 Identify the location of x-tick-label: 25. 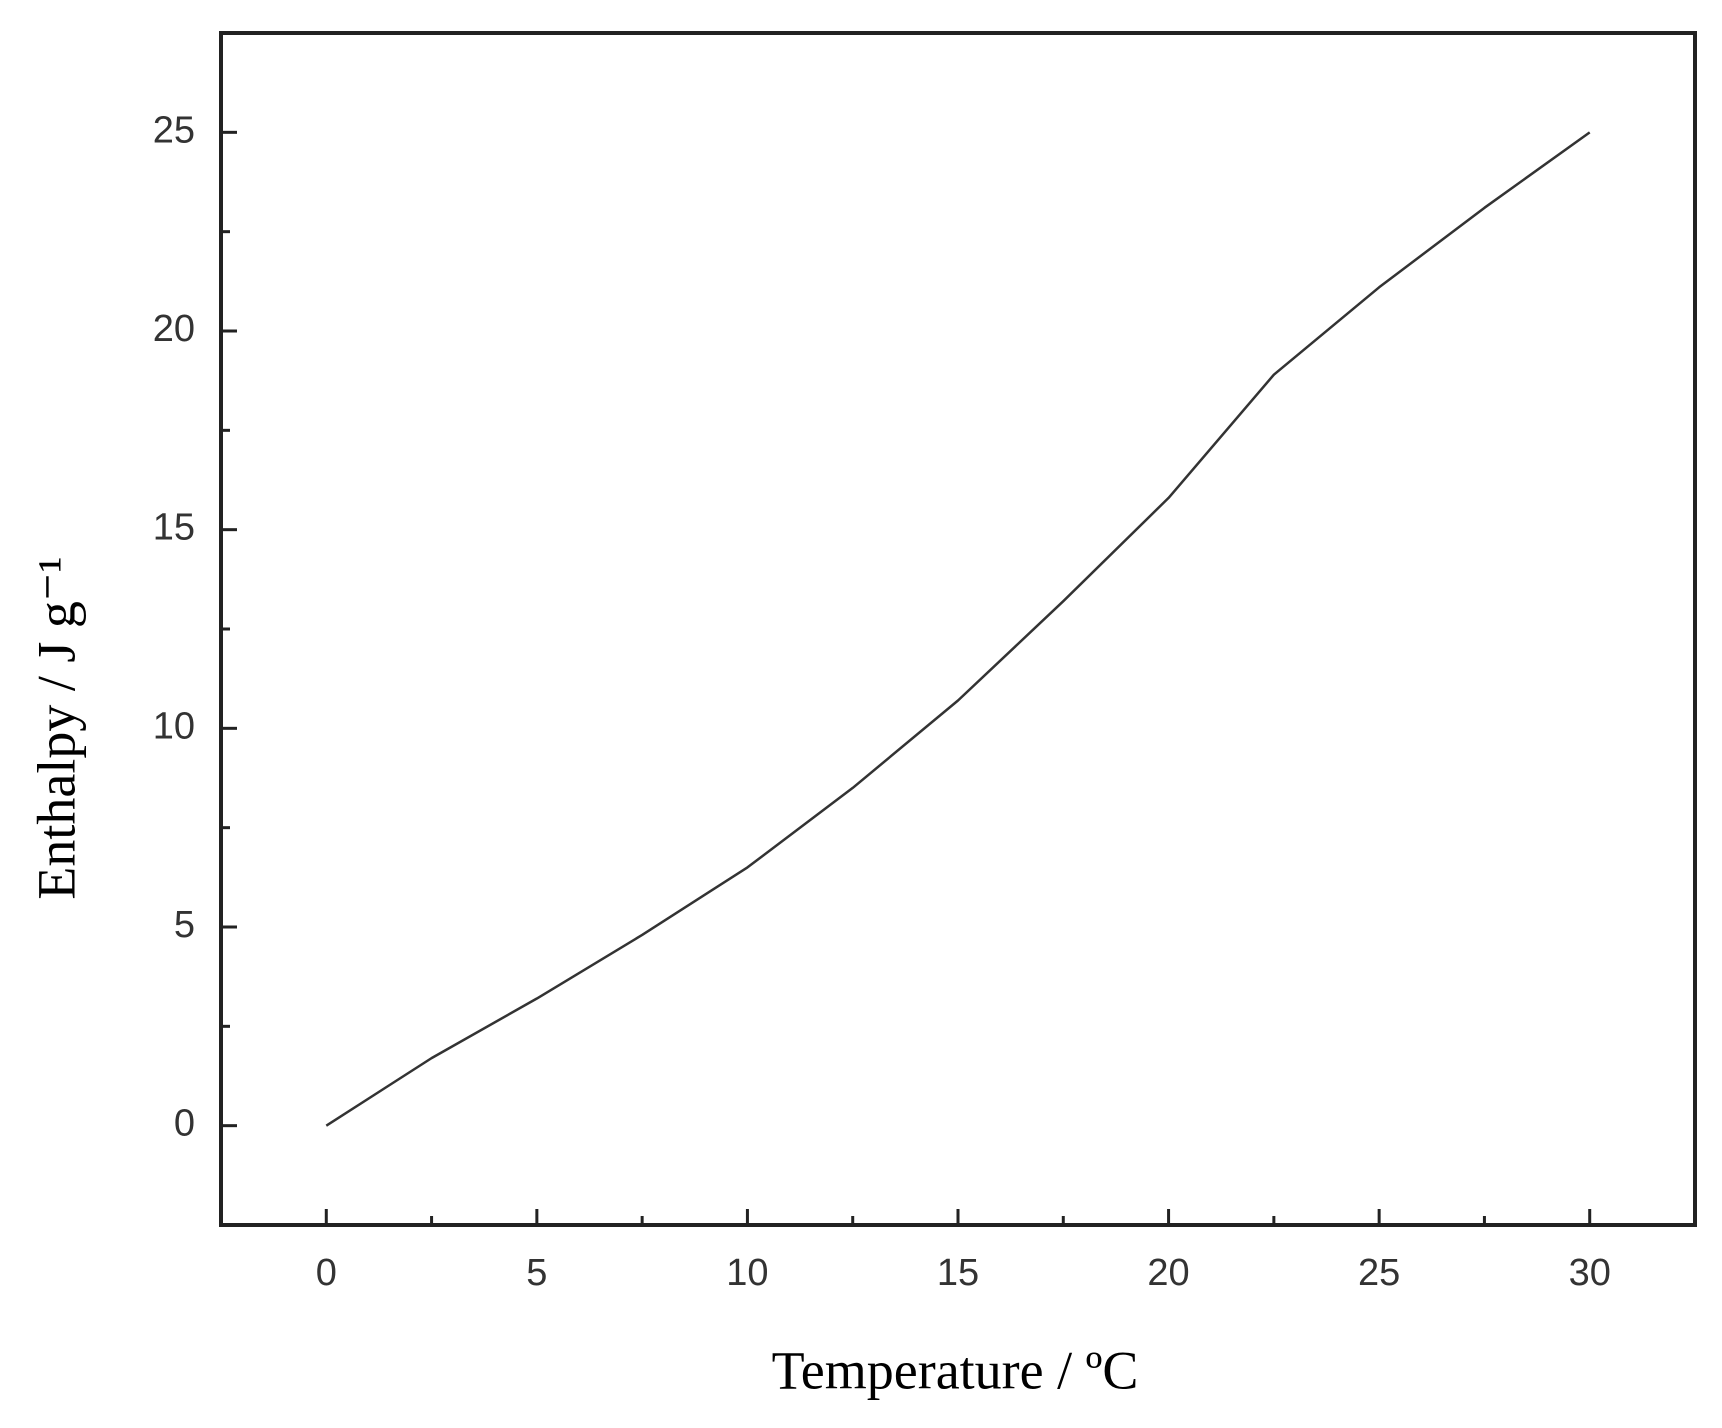
(1379, 1273).